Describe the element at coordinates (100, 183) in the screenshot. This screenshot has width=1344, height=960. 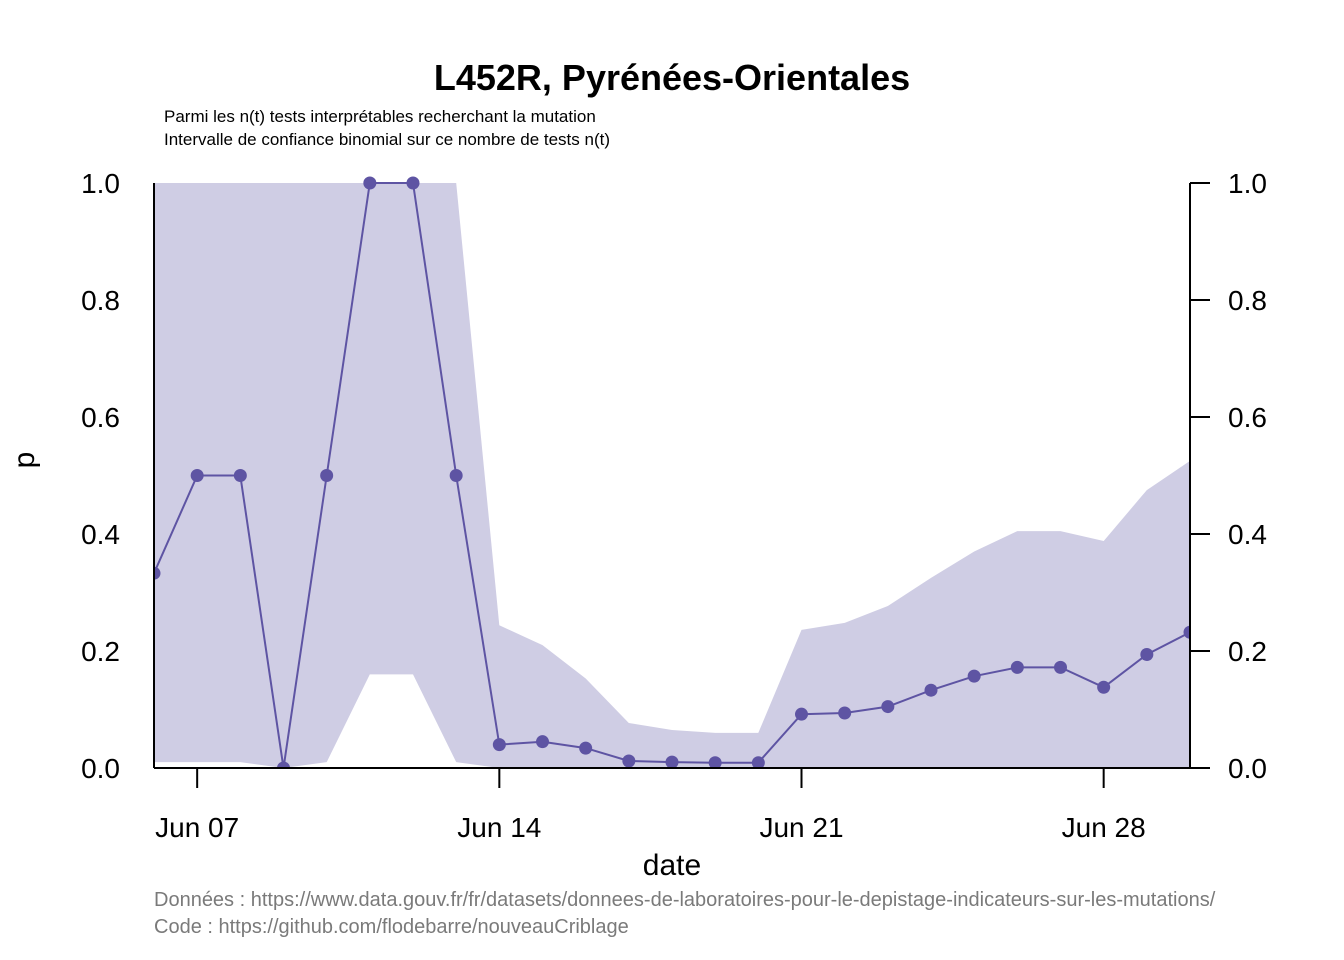
I see `y-tick-label-left: 1.0` at that location.